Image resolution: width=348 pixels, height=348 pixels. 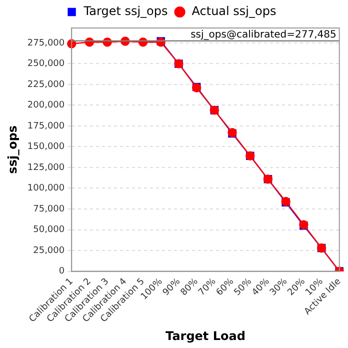 I want to click on y-tick-label: 225,000, so click(x=46, y=85).